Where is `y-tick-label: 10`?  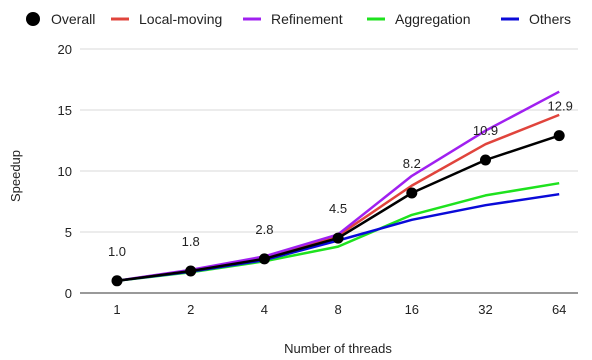 y-tick-label: 10 is located at coordinates (65, 171).